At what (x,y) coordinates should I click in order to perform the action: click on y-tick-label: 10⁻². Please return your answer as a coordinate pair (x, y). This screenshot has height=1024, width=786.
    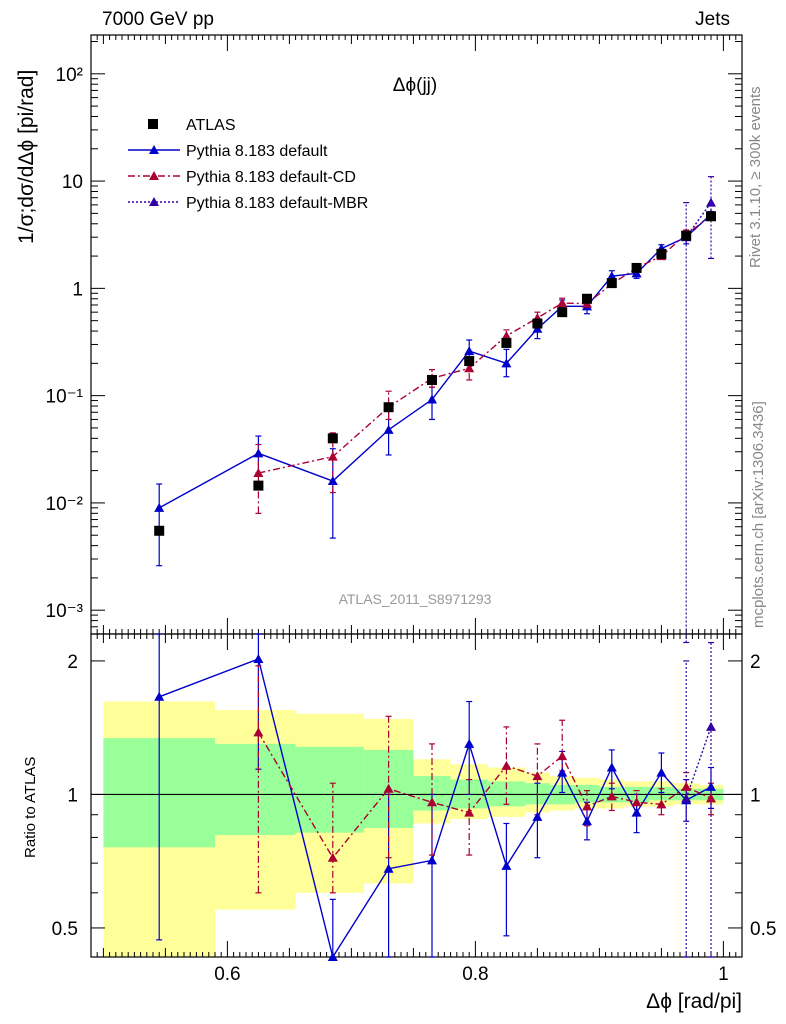
    Looking at the image, I should click on (65, 504).